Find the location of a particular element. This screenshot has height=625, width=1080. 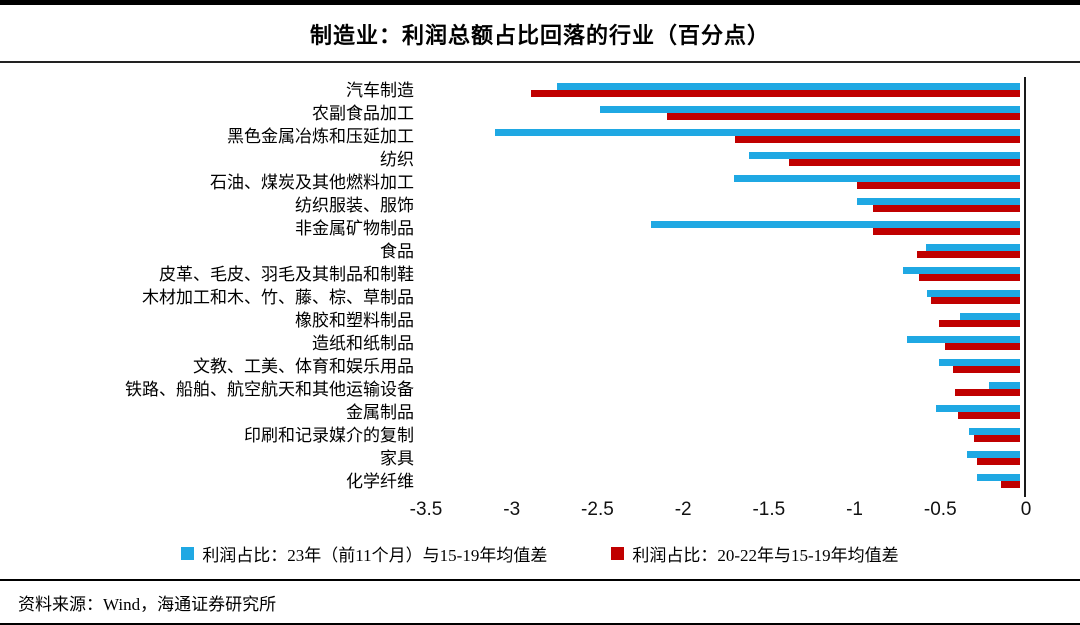

legend-label-20-22yr: 利润占比：20-22年与15-19年均值差 is located at coordinates (765, 555).